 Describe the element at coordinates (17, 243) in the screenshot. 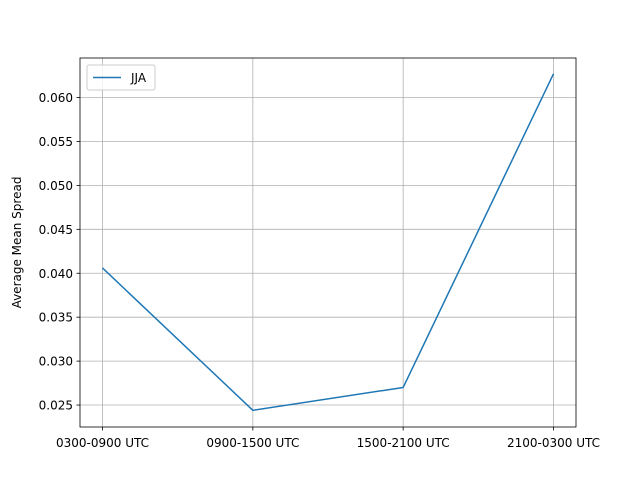

I see `y-axis-label: Average Mean Spread` at that location.